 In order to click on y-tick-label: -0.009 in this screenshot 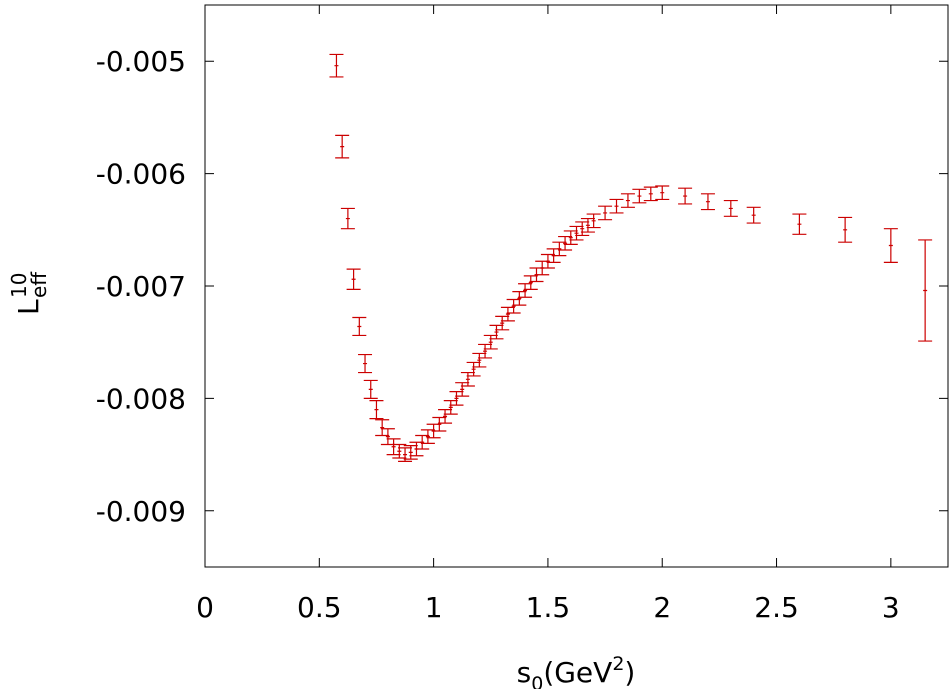, I will do `click(141, 511)`.